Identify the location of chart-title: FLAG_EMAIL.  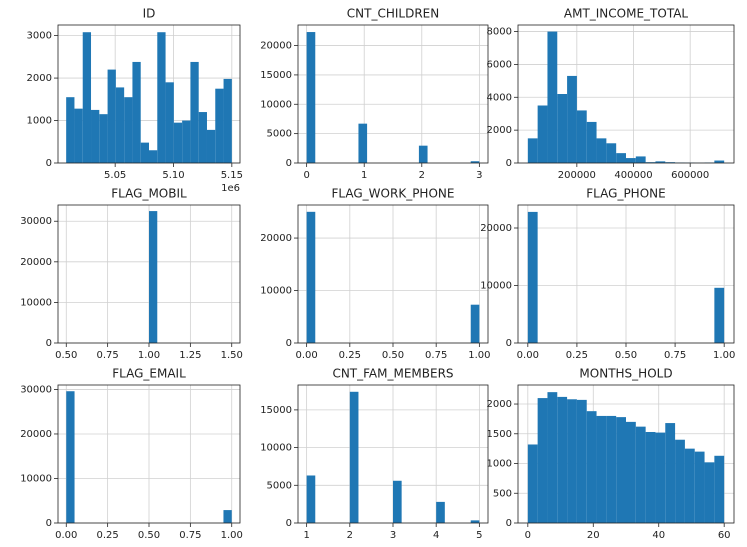
(149, 374).